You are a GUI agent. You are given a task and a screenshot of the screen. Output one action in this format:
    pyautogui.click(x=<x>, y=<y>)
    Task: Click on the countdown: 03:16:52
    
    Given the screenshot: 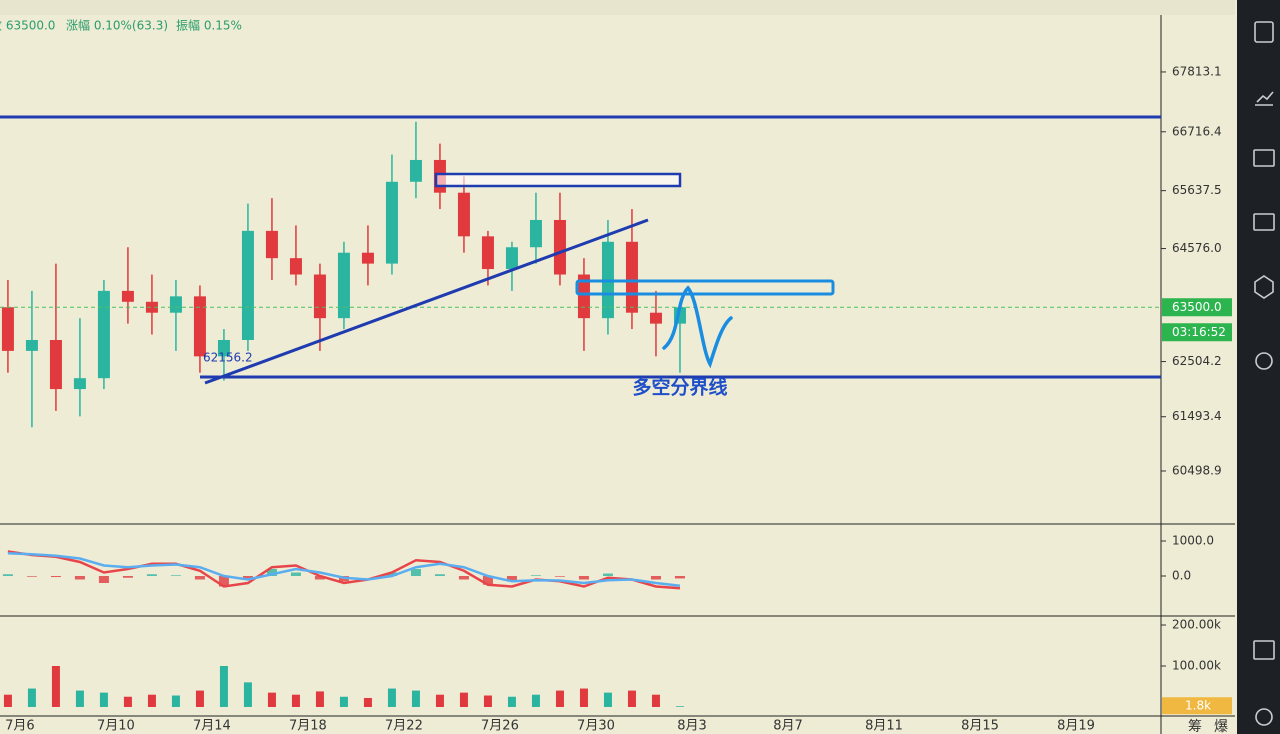 What is the action you would take?
    pyautogui.click(x=1199, y=332)
    